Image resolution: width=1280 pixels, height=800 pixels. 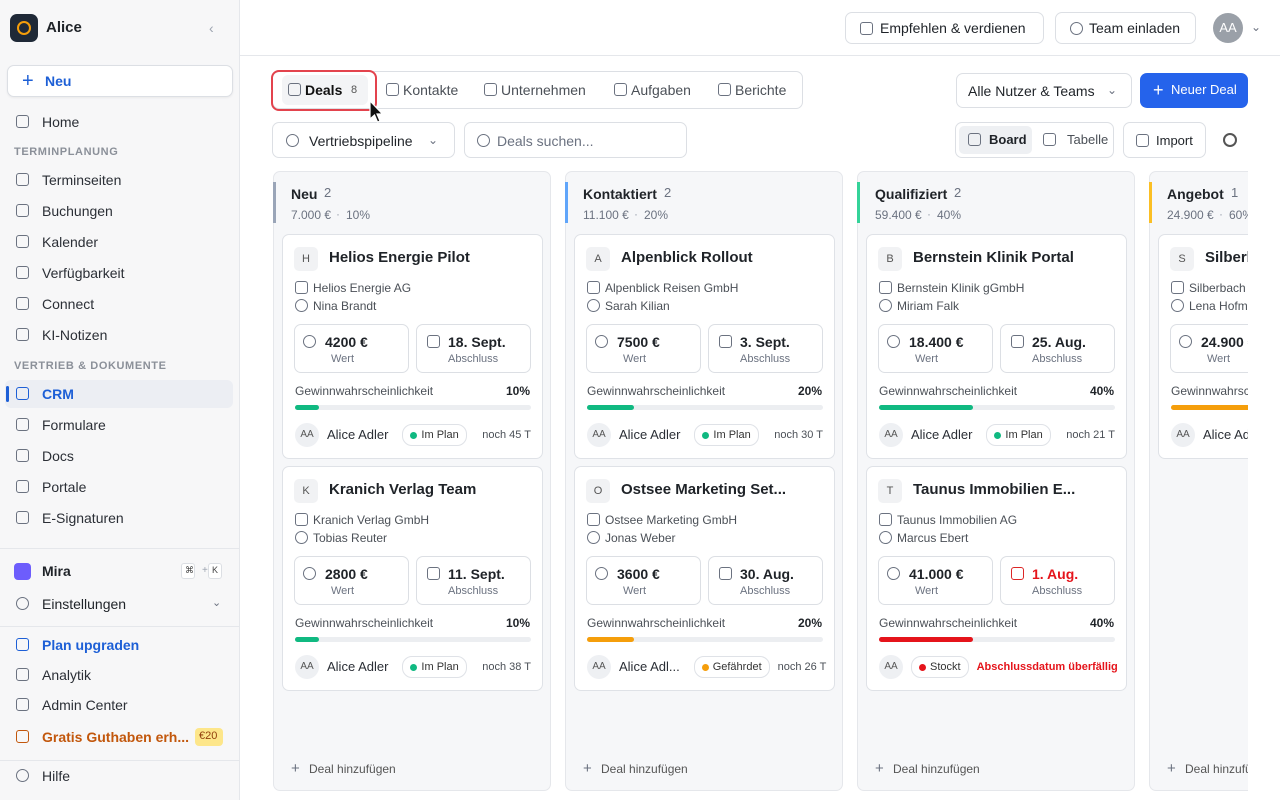 I want to click on nav-item: Hilfe, so click(x=120, y=776).